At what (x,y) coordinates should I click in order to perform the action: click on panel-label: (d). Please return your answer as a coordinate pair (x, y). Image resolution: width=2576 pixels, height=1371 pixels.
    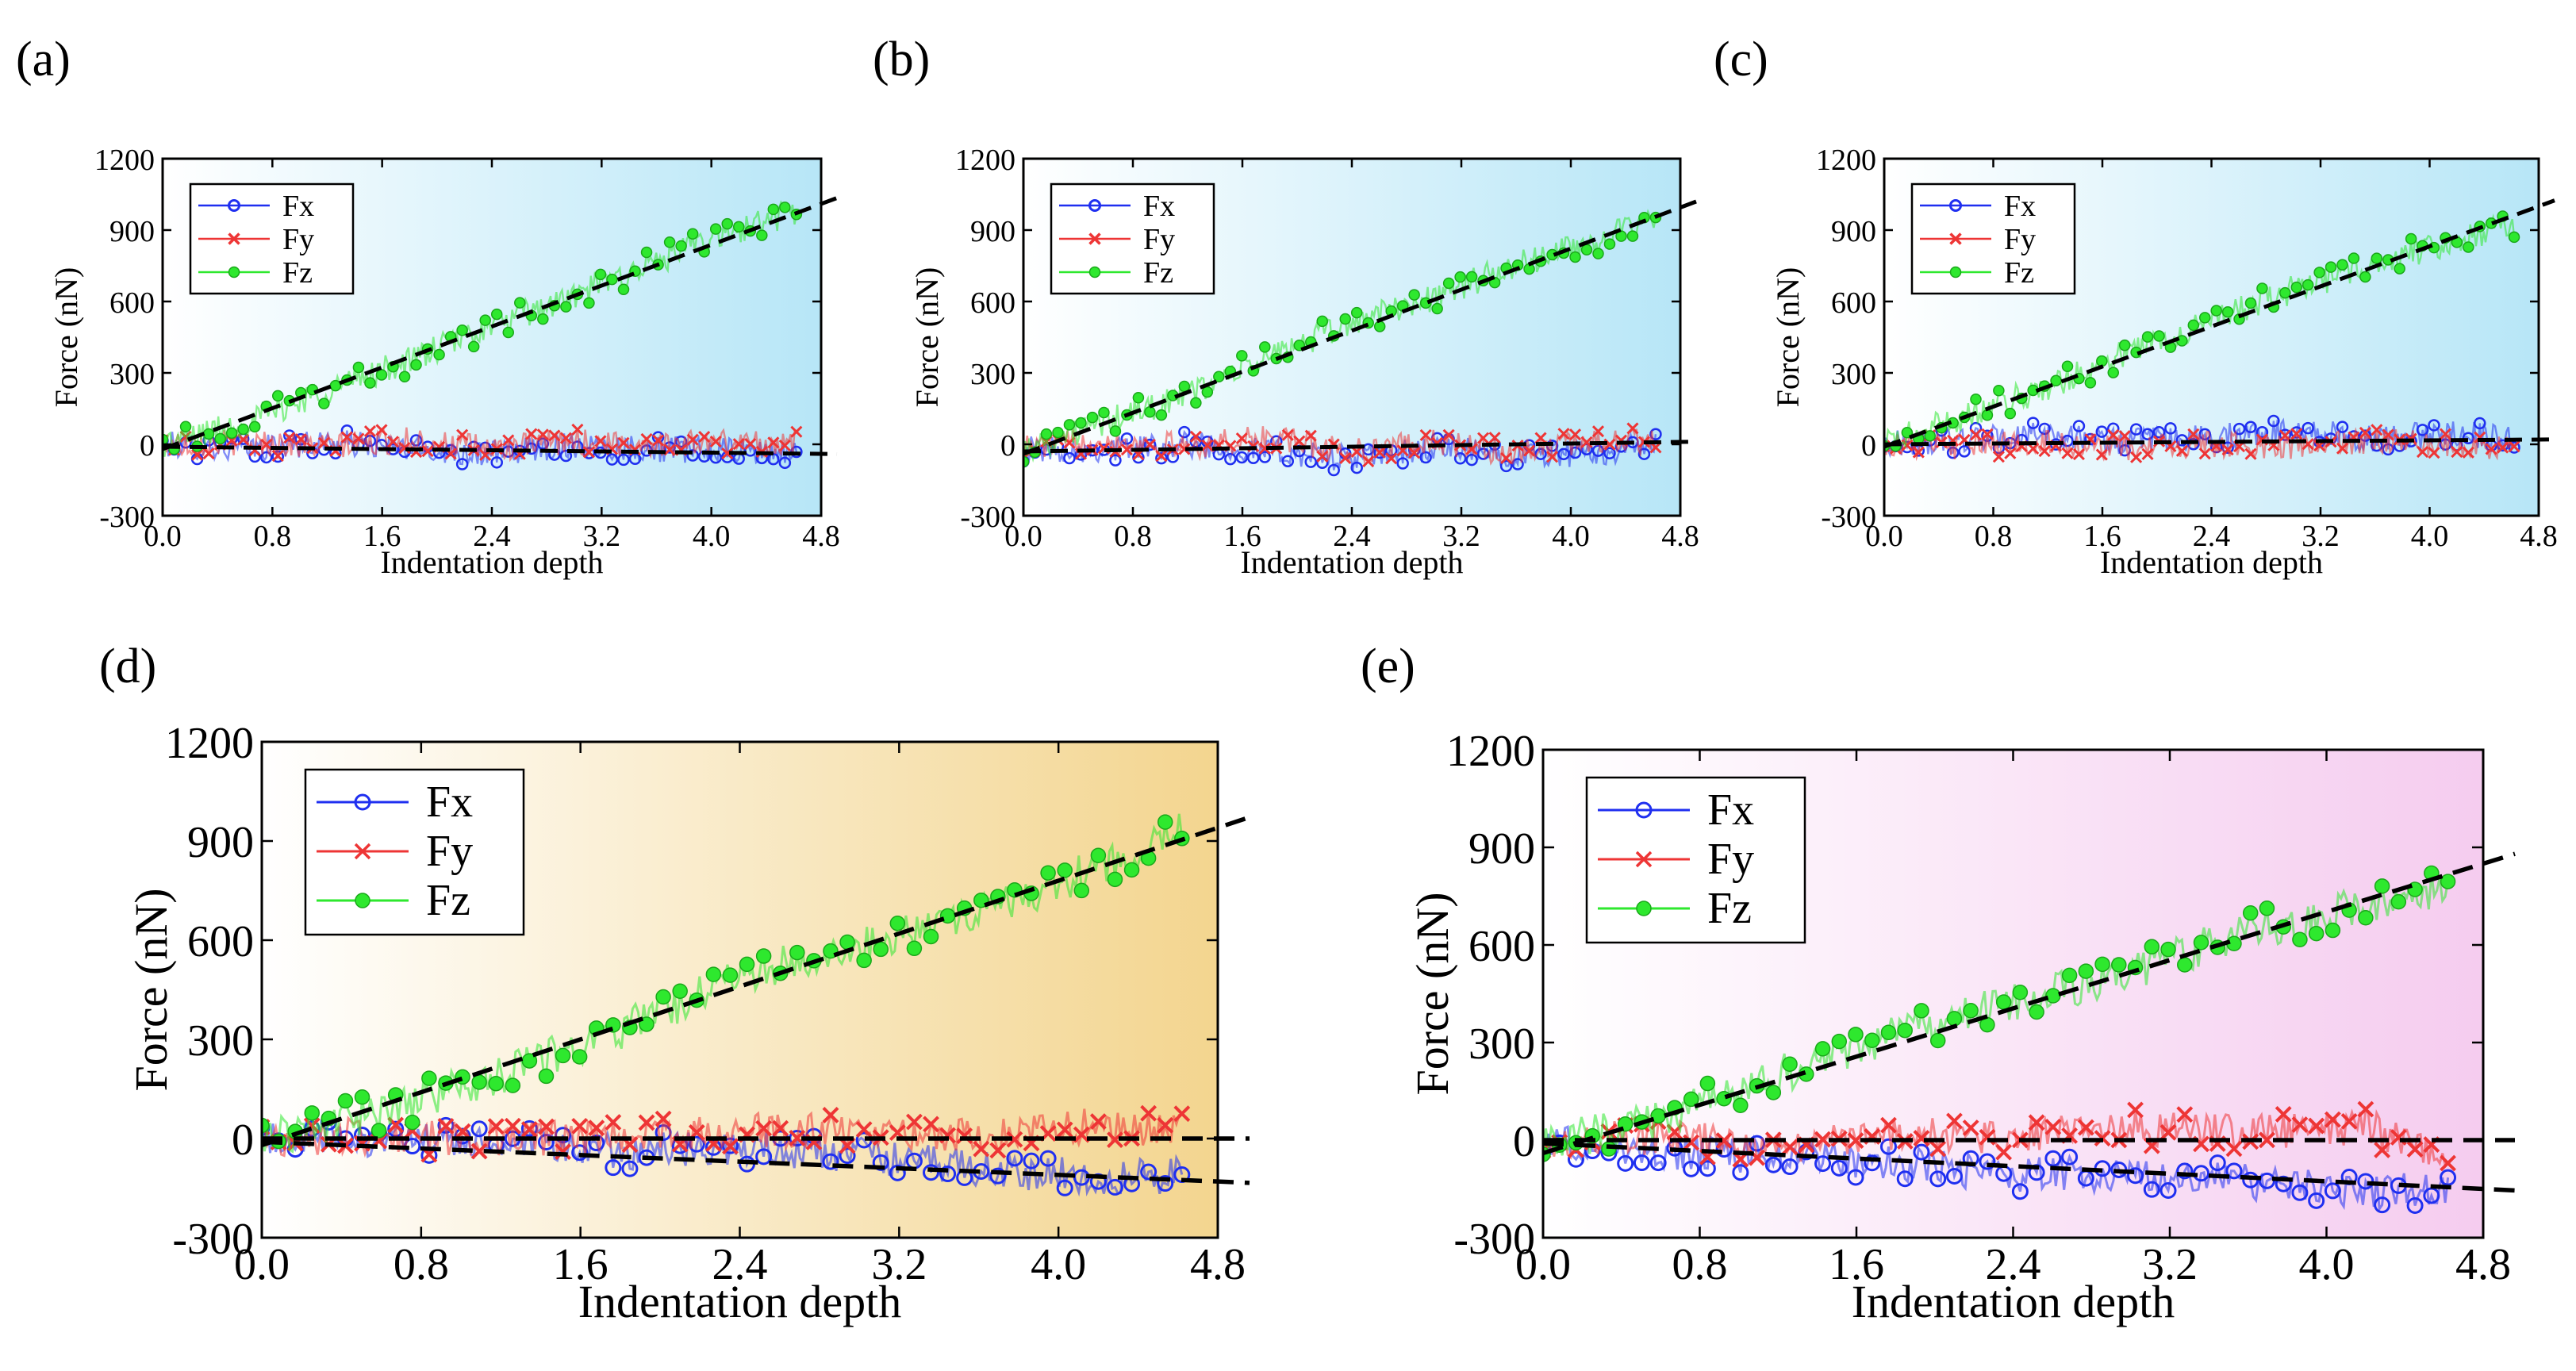
    Looking at the image, I should click on (128, 666).